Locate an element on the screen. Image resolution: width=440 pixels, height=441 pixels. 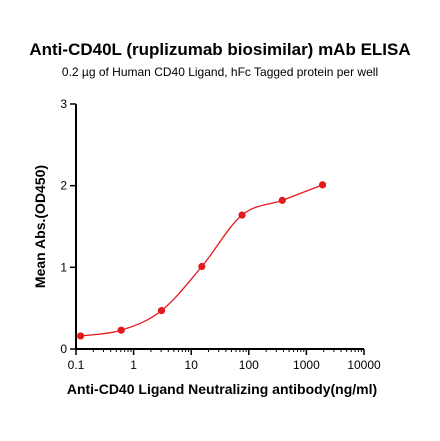
y-axis-label: Mean Abs.(OD450) is located at coordinates (40, 226).